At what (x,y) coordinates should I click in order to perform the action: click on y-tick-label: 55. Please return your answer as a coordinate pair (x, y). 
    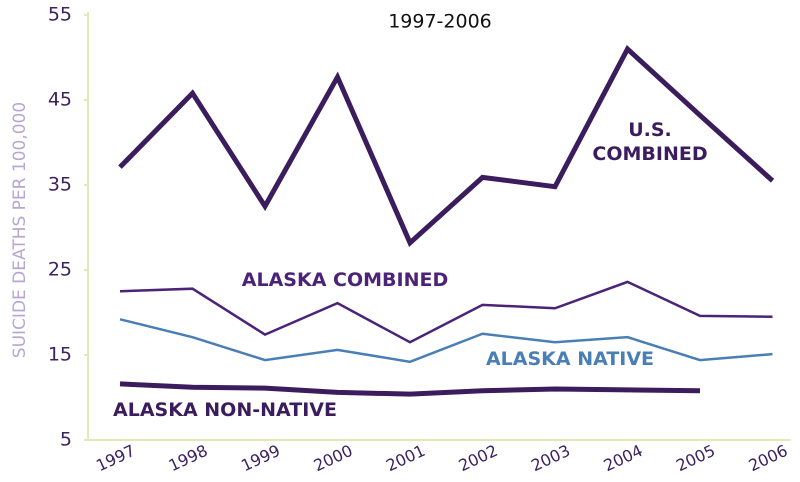
    Looking at the image, I should click on (60, 15).